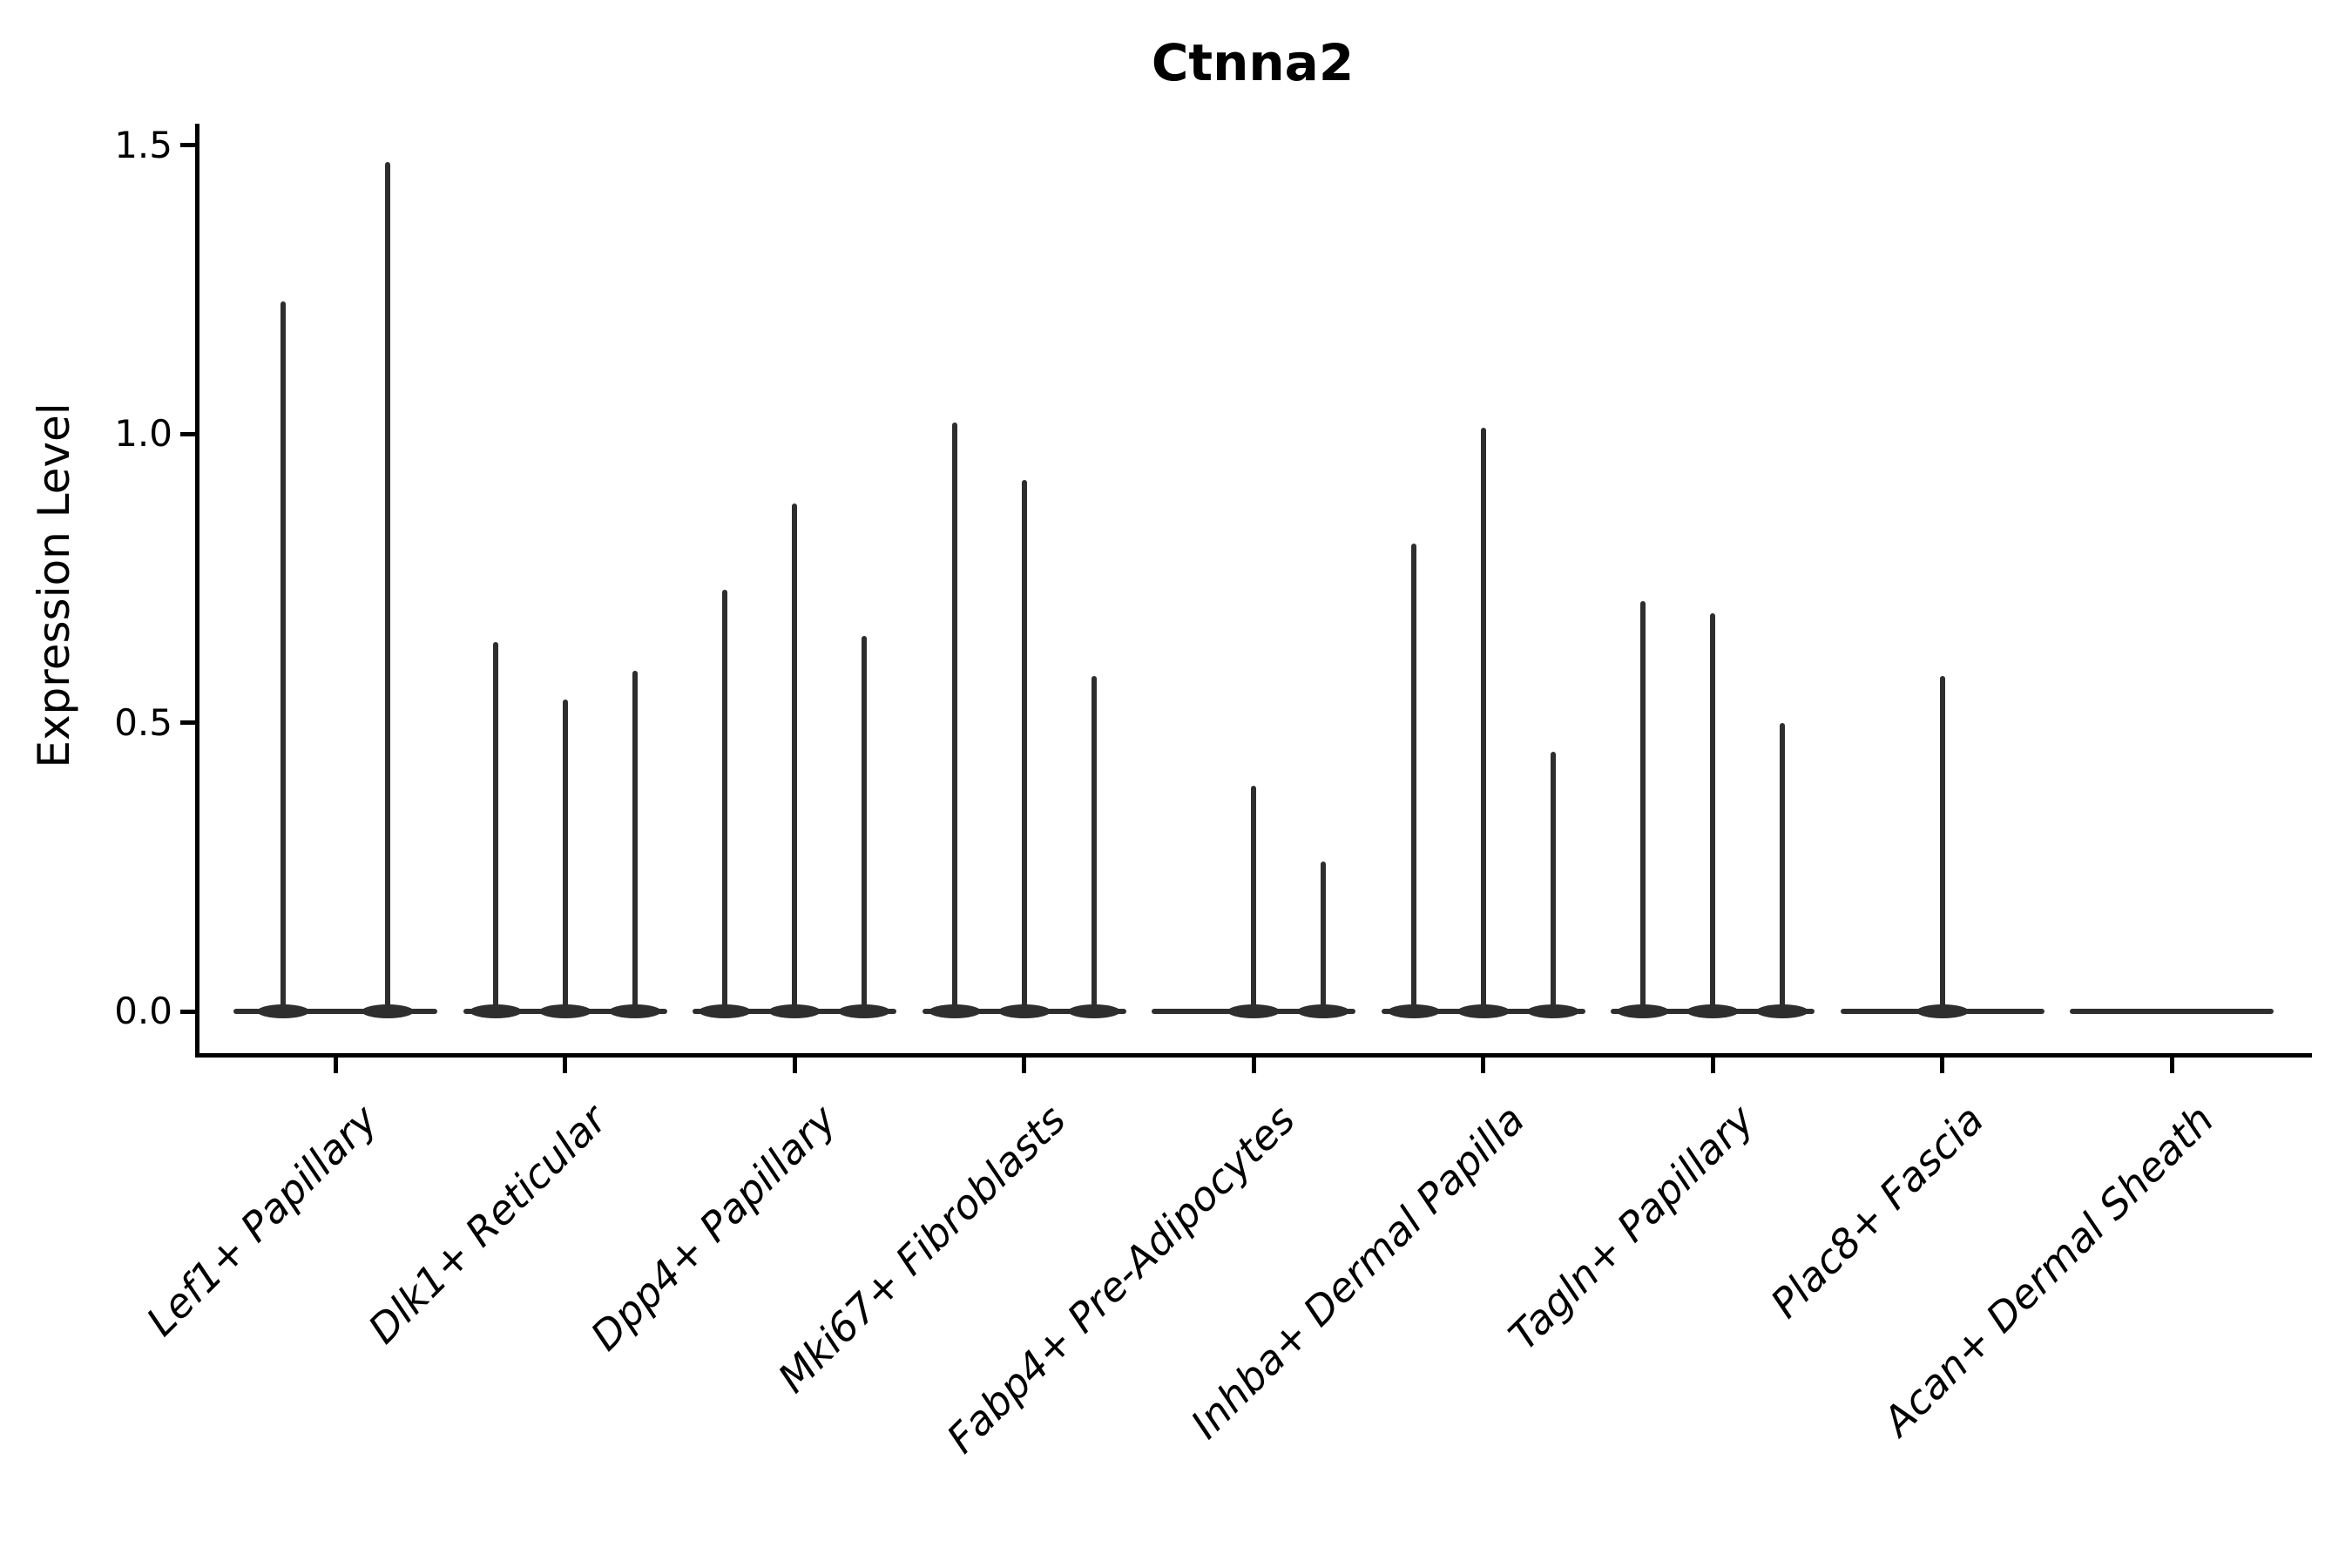 Image resolution: width=2352 pixels, height=1568 pixels. I want to click on x-tick-label: Plac8+ Fascia, so click(1877, 1212).